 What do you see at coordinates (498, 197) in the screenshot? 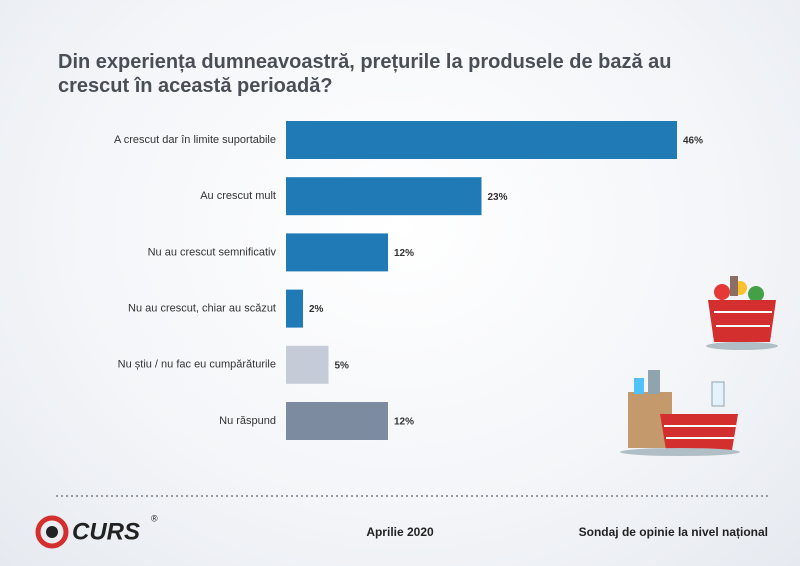
I see `value-label: 23%` at bounding box center [498, 197].